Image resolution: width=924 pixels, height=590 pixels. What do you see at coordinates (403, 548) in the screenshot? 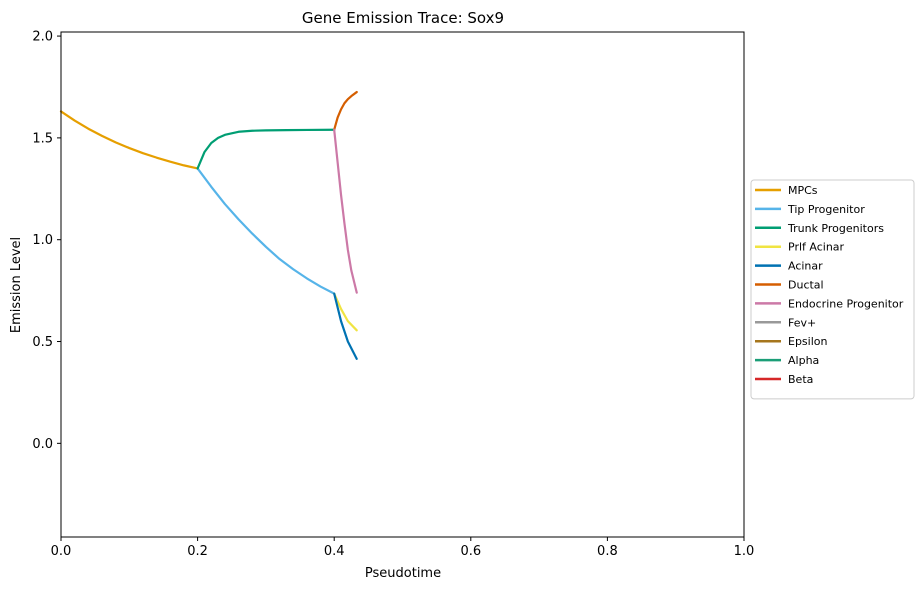
I see `x-axis: 0.0 0.2 0.4 0.6 0.8 1.0` at bounding box center [403, 548].